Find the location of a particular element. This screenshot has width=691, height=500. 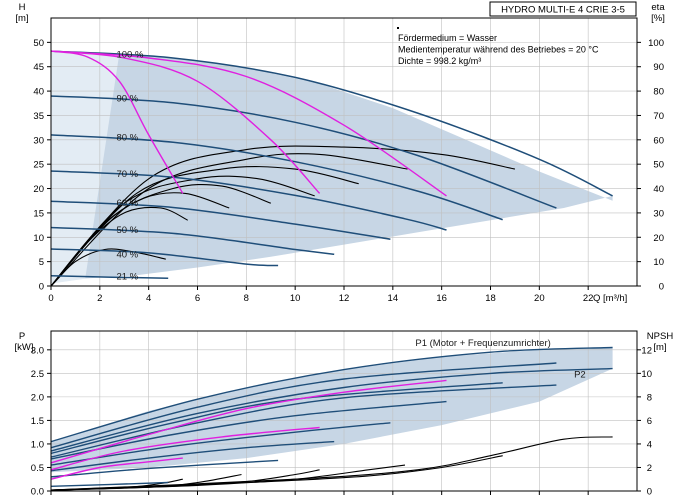

speed-label: 40 % is located at coordinates (127, 254).